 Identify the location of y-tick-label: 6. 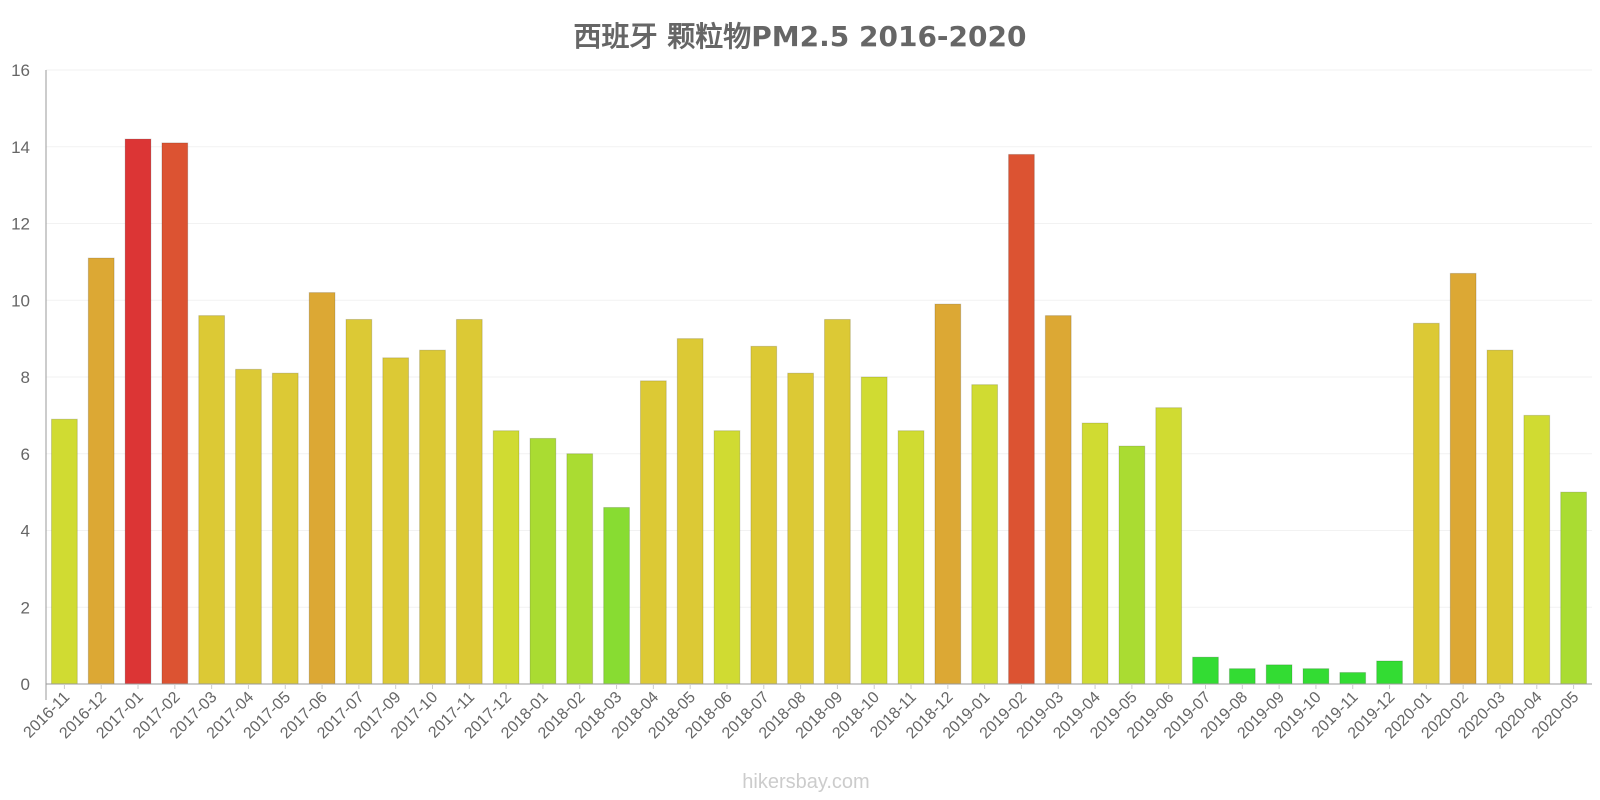
(25, 454).